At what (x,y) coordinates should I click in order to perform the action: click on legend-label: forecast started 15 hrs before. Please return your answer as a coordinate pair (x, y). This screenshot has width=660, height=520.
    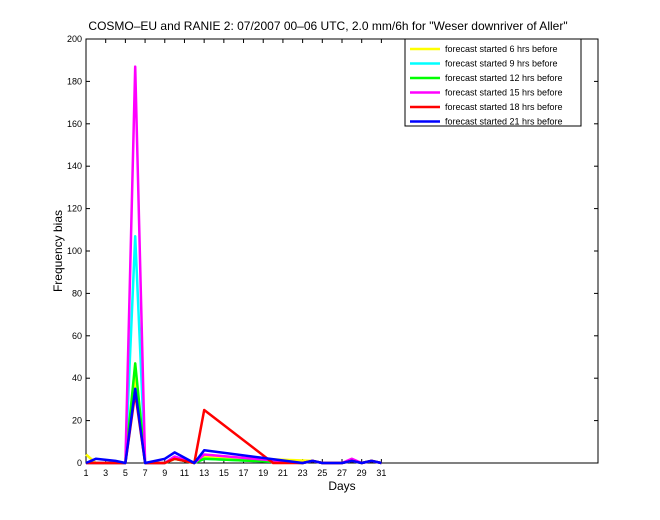
    Looking at the image, I should click on (504, 93).